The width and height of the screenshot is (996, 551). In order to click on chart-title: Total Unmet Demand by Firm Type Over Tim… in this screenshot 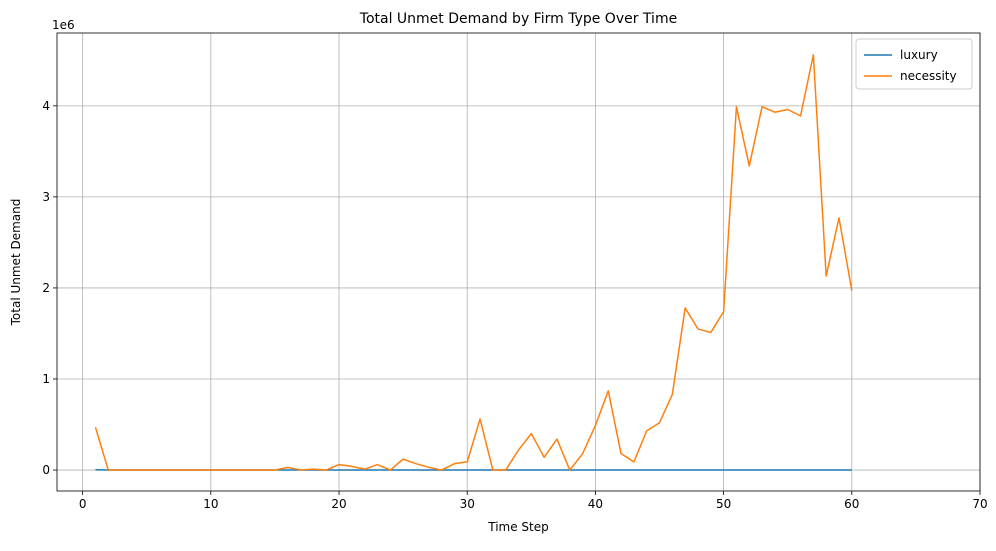, I will do `click(518, 19)`.